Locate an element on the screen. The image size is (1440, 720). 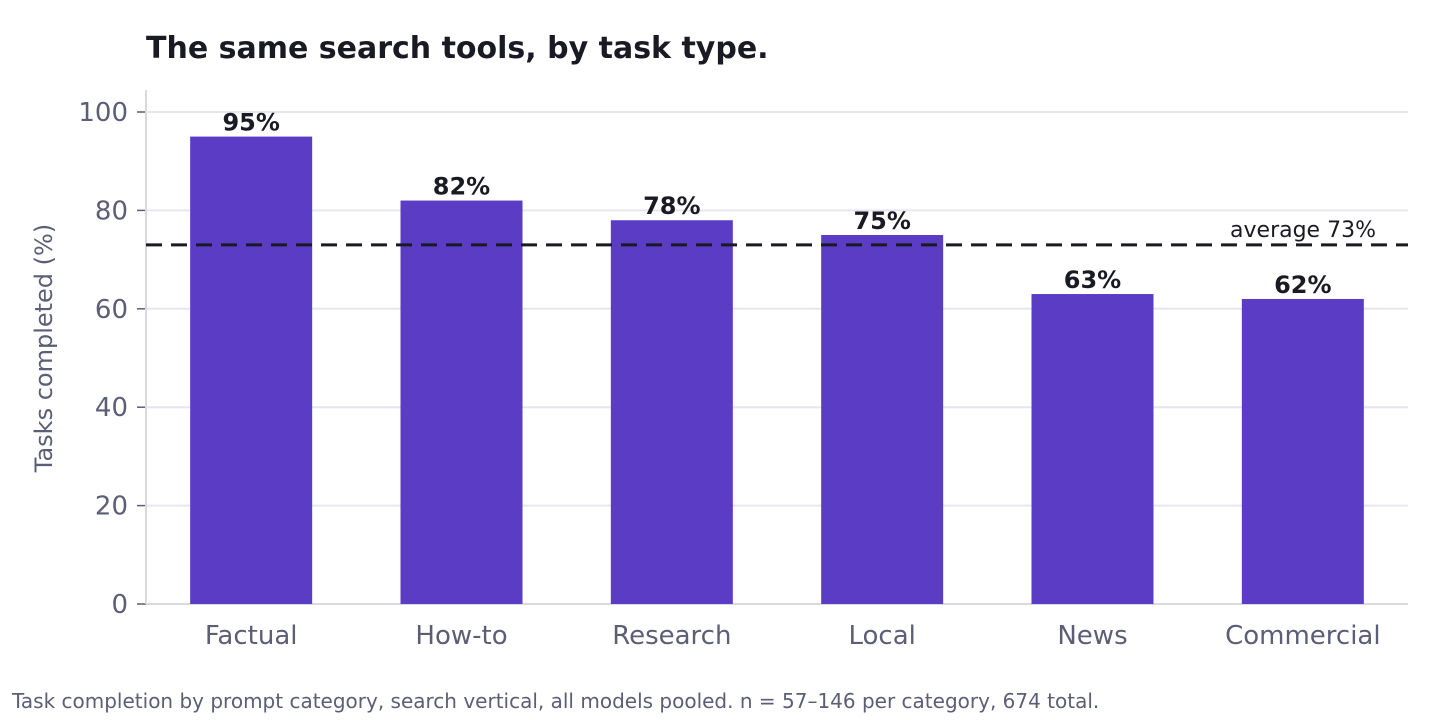
average-reference-label: average 73% is located at coordinates (1303, 230).